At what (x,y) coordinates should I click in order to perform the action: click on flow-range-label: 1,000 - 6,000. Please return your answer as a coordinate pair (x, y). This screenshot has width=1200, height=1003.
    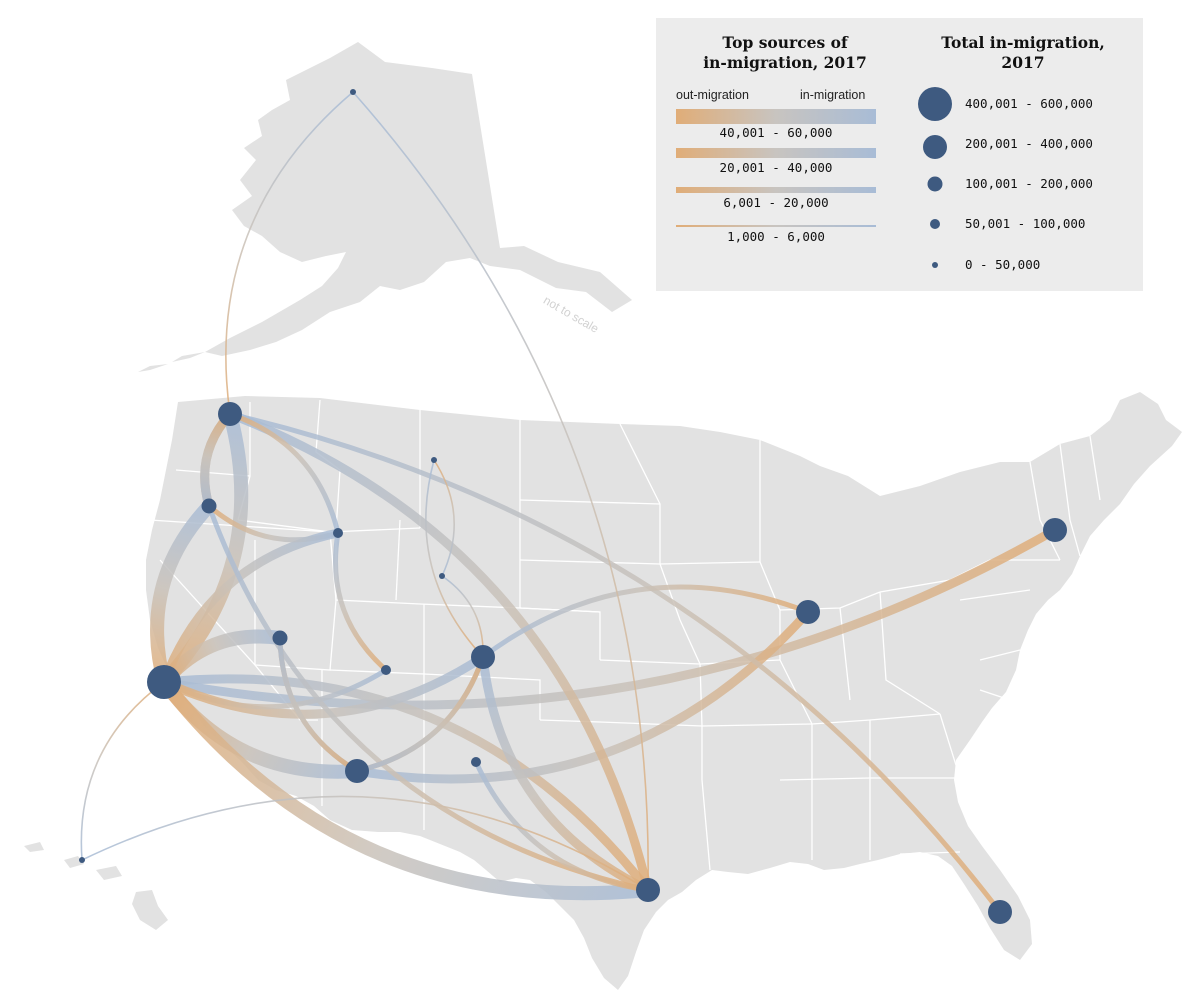
    Looking at the image, I should click on (776, 236).